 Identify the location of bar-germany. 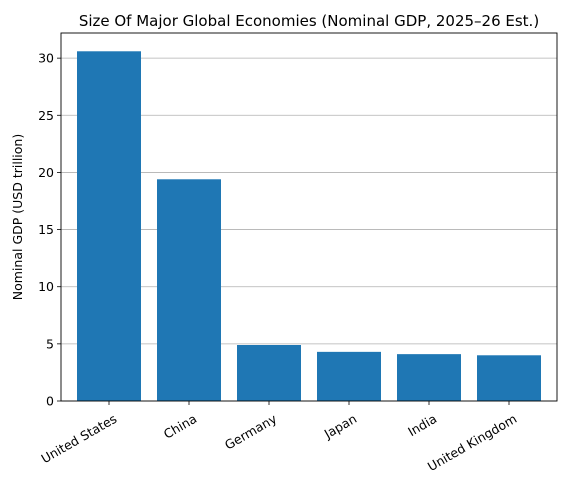
(269, 373).